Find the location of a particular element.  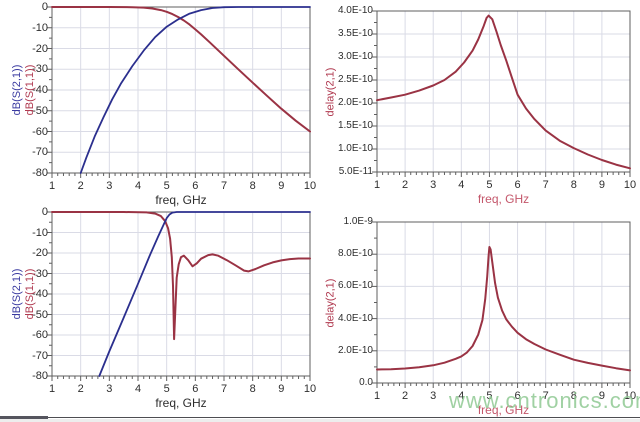

chart-tl-ytick-label: -50 is located at coordinates (40, 110).